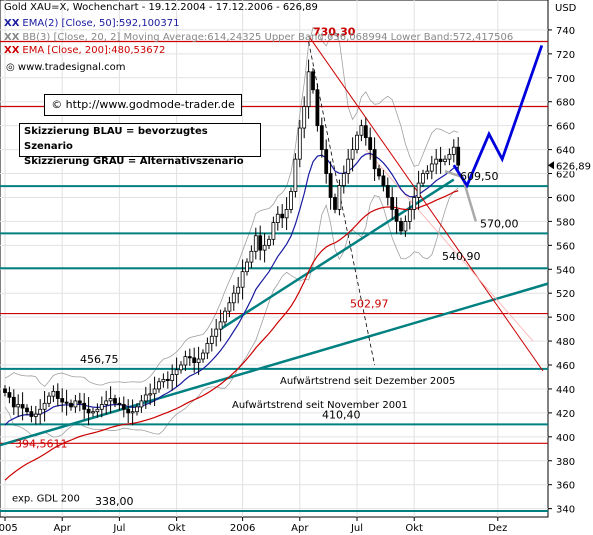  I want to click on y-tick-label: 620, so click(565, 175).